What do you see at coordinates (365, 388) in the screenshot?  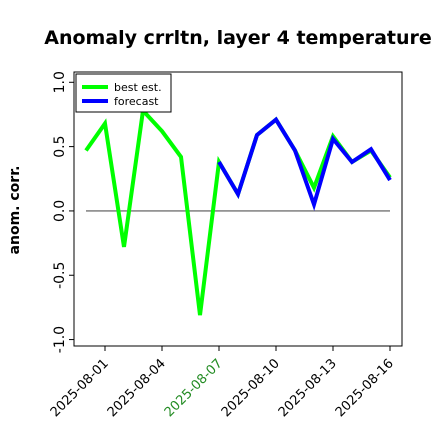 I see `x-tick-label: 2025-08-16` at bounding box center [365, 388].